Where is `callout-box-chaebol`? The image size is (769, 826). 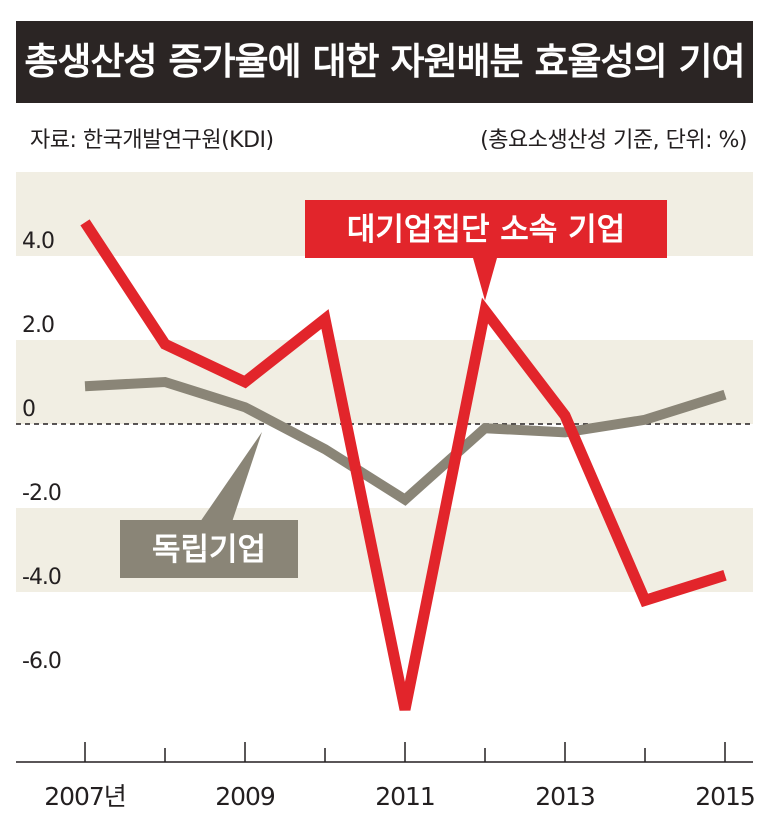 callout-box-chaebol is located at coordinates (486, 229).